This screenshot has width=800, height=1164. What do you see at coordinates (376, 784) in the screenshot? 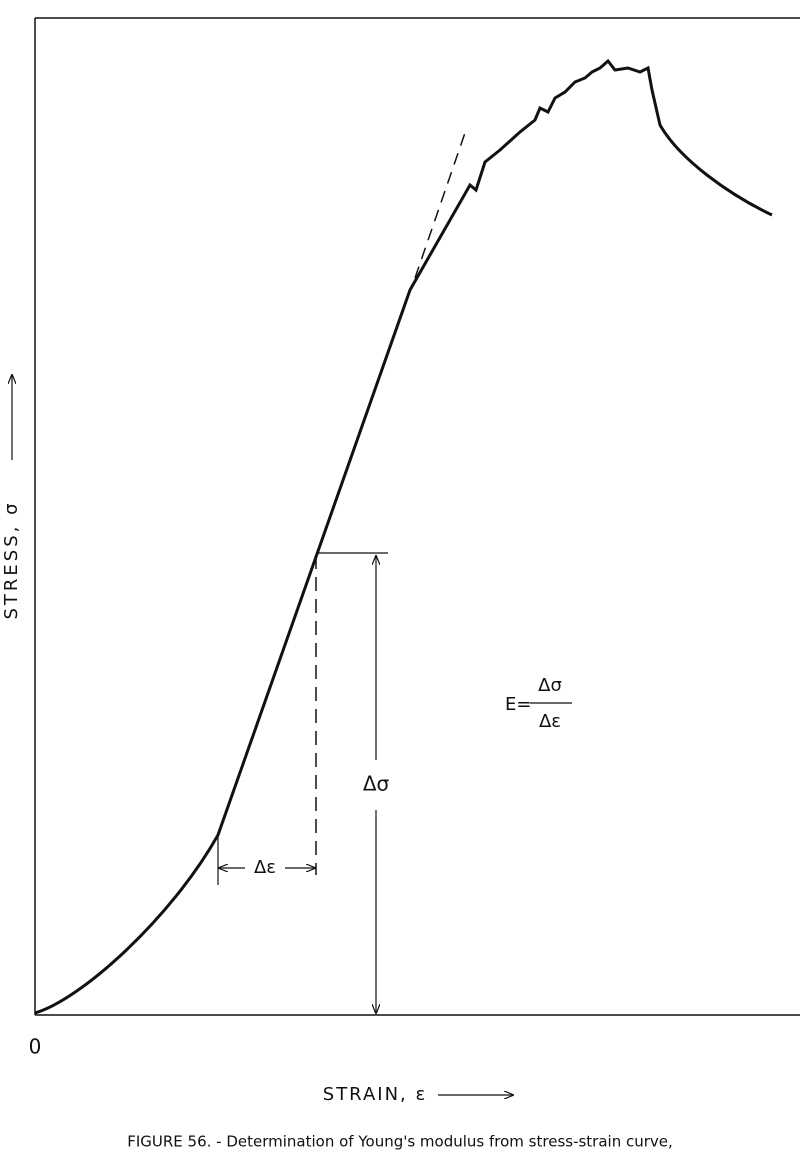
I see `delta-stress-label: Δσ` at bounding box center [376, 784].